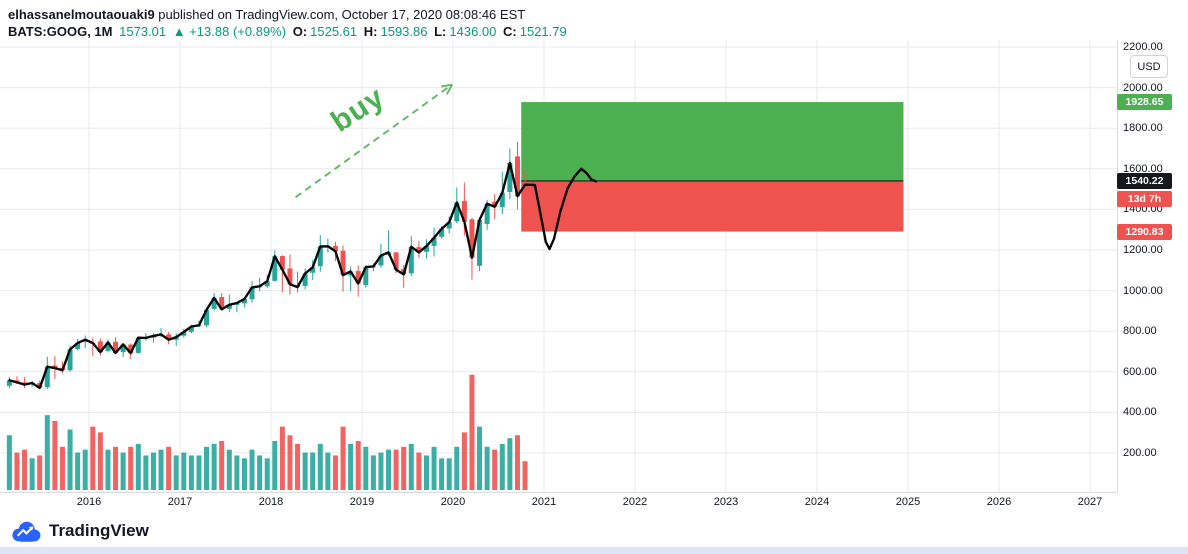  Describe the element at coordinates (1143, 87) in the screenshot. I see `price-tick-label: 2000.00` at that location.